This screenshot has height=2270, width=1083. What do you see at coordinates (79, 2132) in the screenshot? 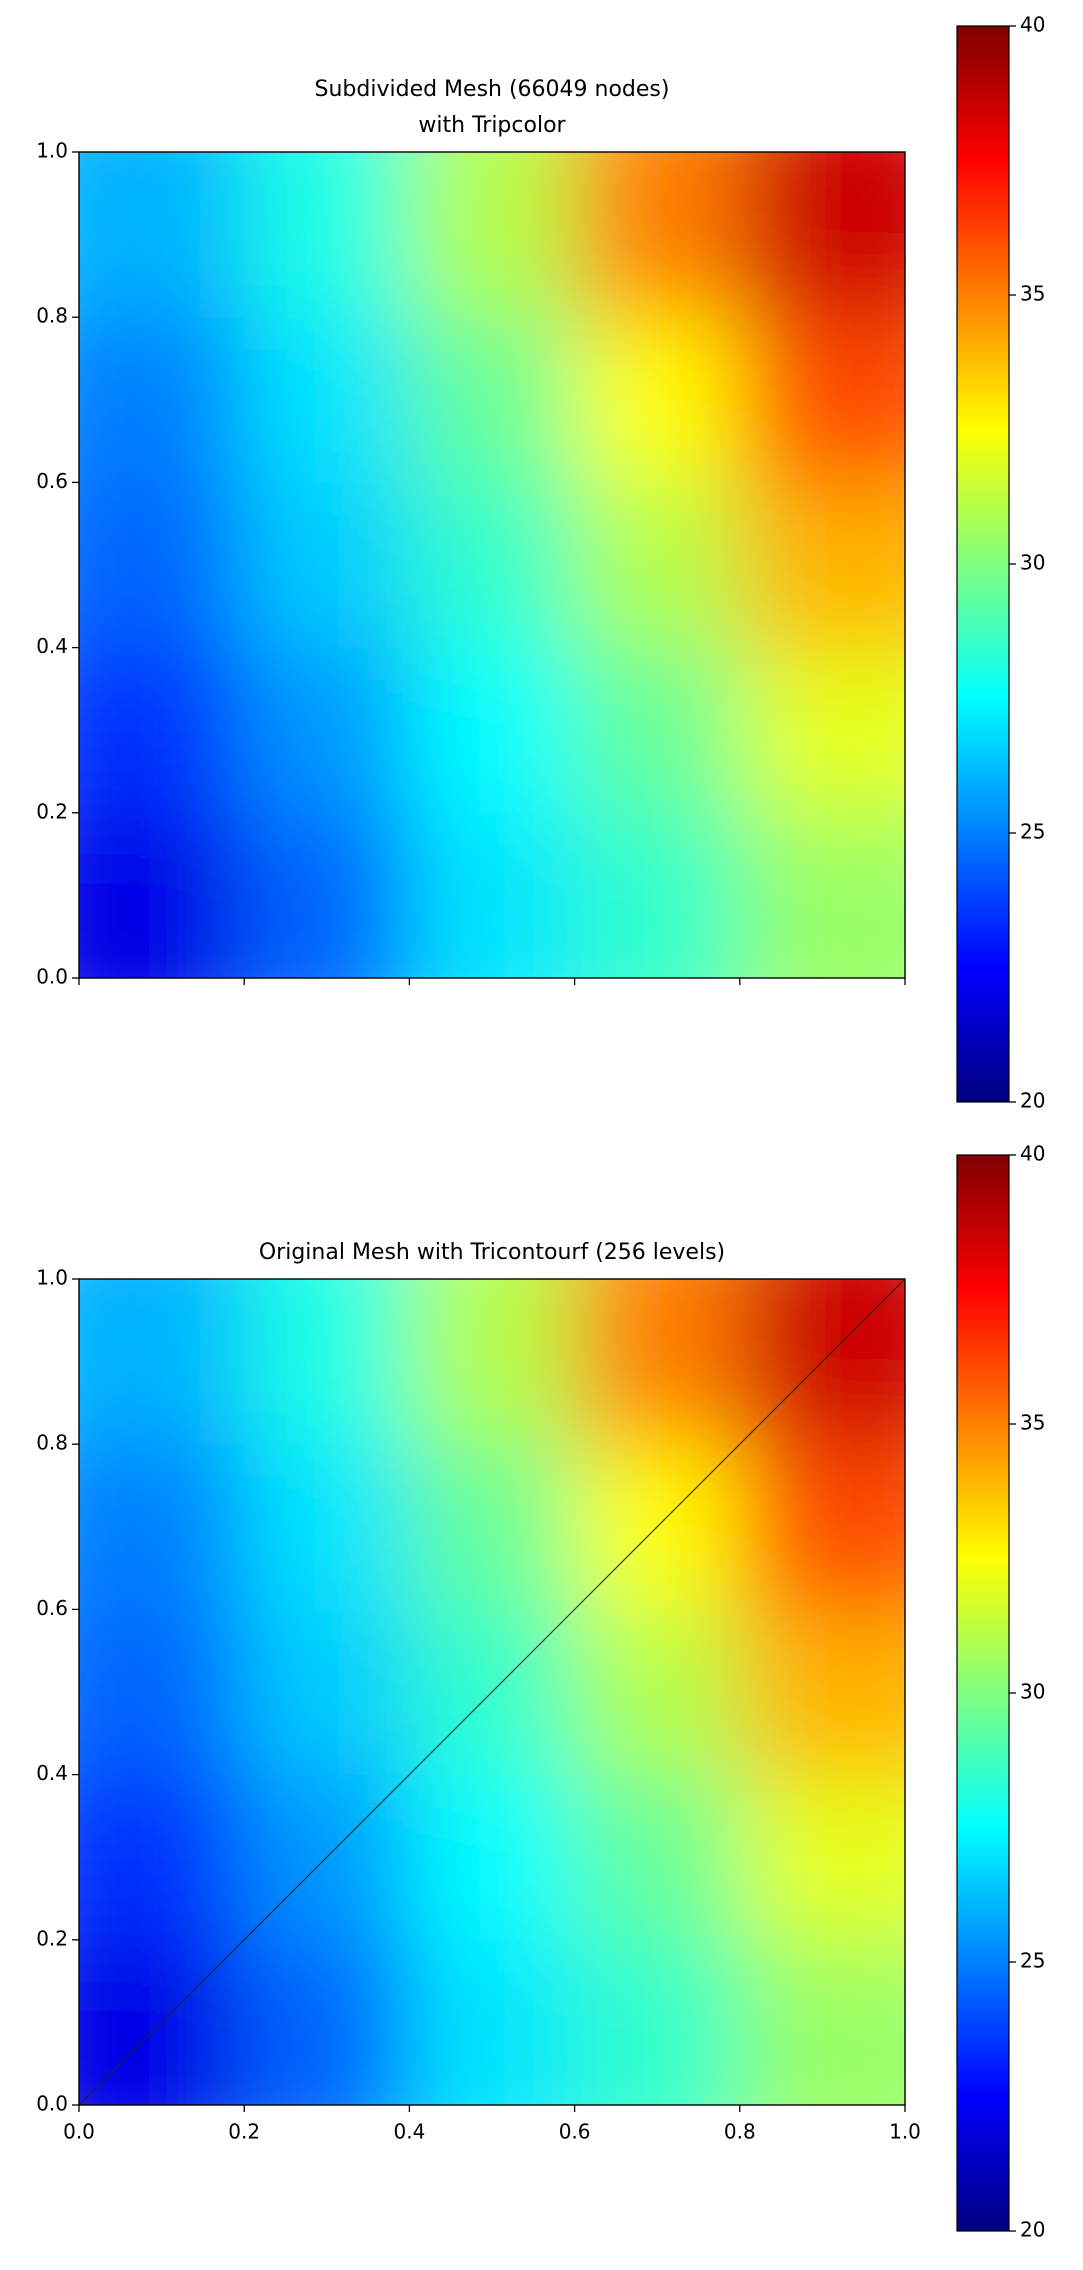
I see `x-tick-label: 0.0` at bounding box center [79, 2132].